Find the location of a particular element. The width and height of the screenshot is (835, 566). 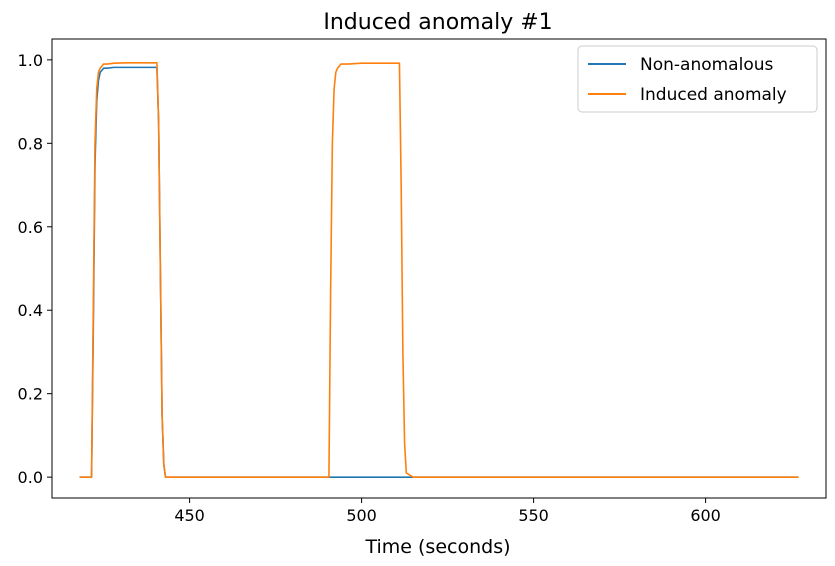

legend-label: Non-anomalous is located at coordinates (706, 65).